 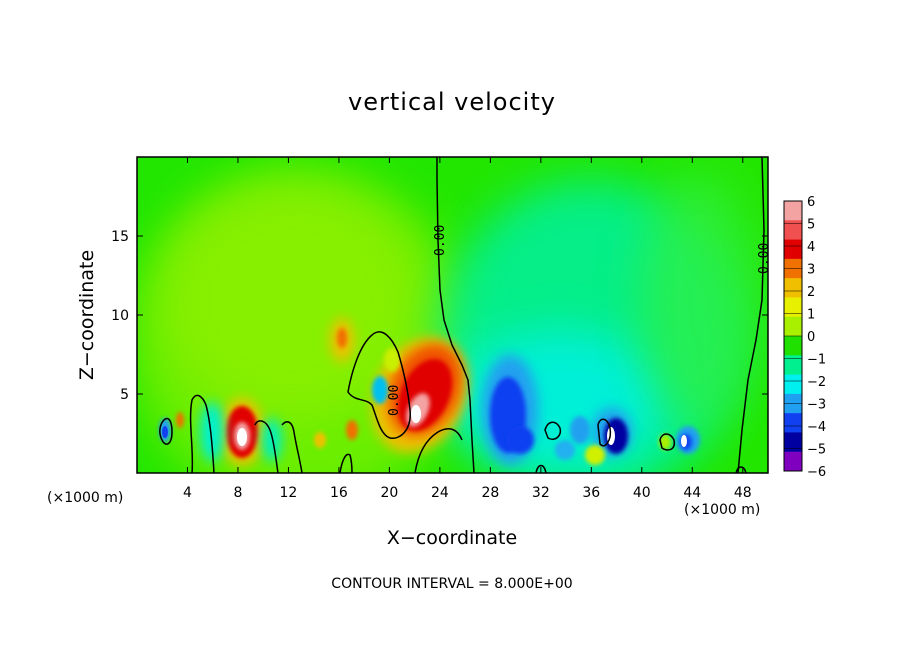 What do you see at coordinates (289, 493) in the screenshot?
I see `x-tick-label: 12` at bounding box center [289, 493].